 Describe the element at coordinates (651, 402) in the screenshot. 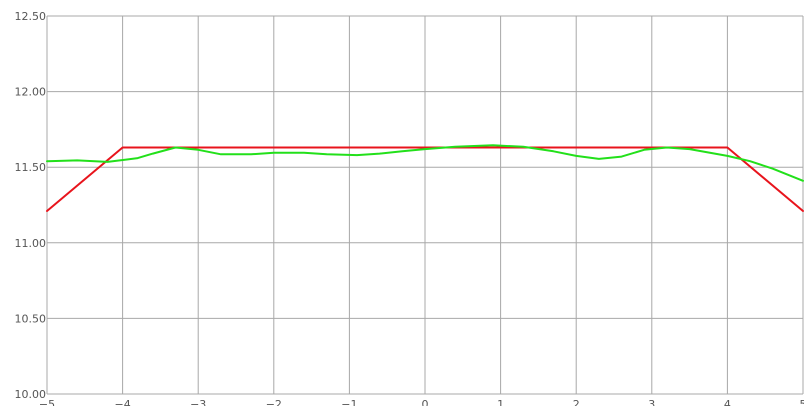

I see `x-tick-label: 3` at that location.